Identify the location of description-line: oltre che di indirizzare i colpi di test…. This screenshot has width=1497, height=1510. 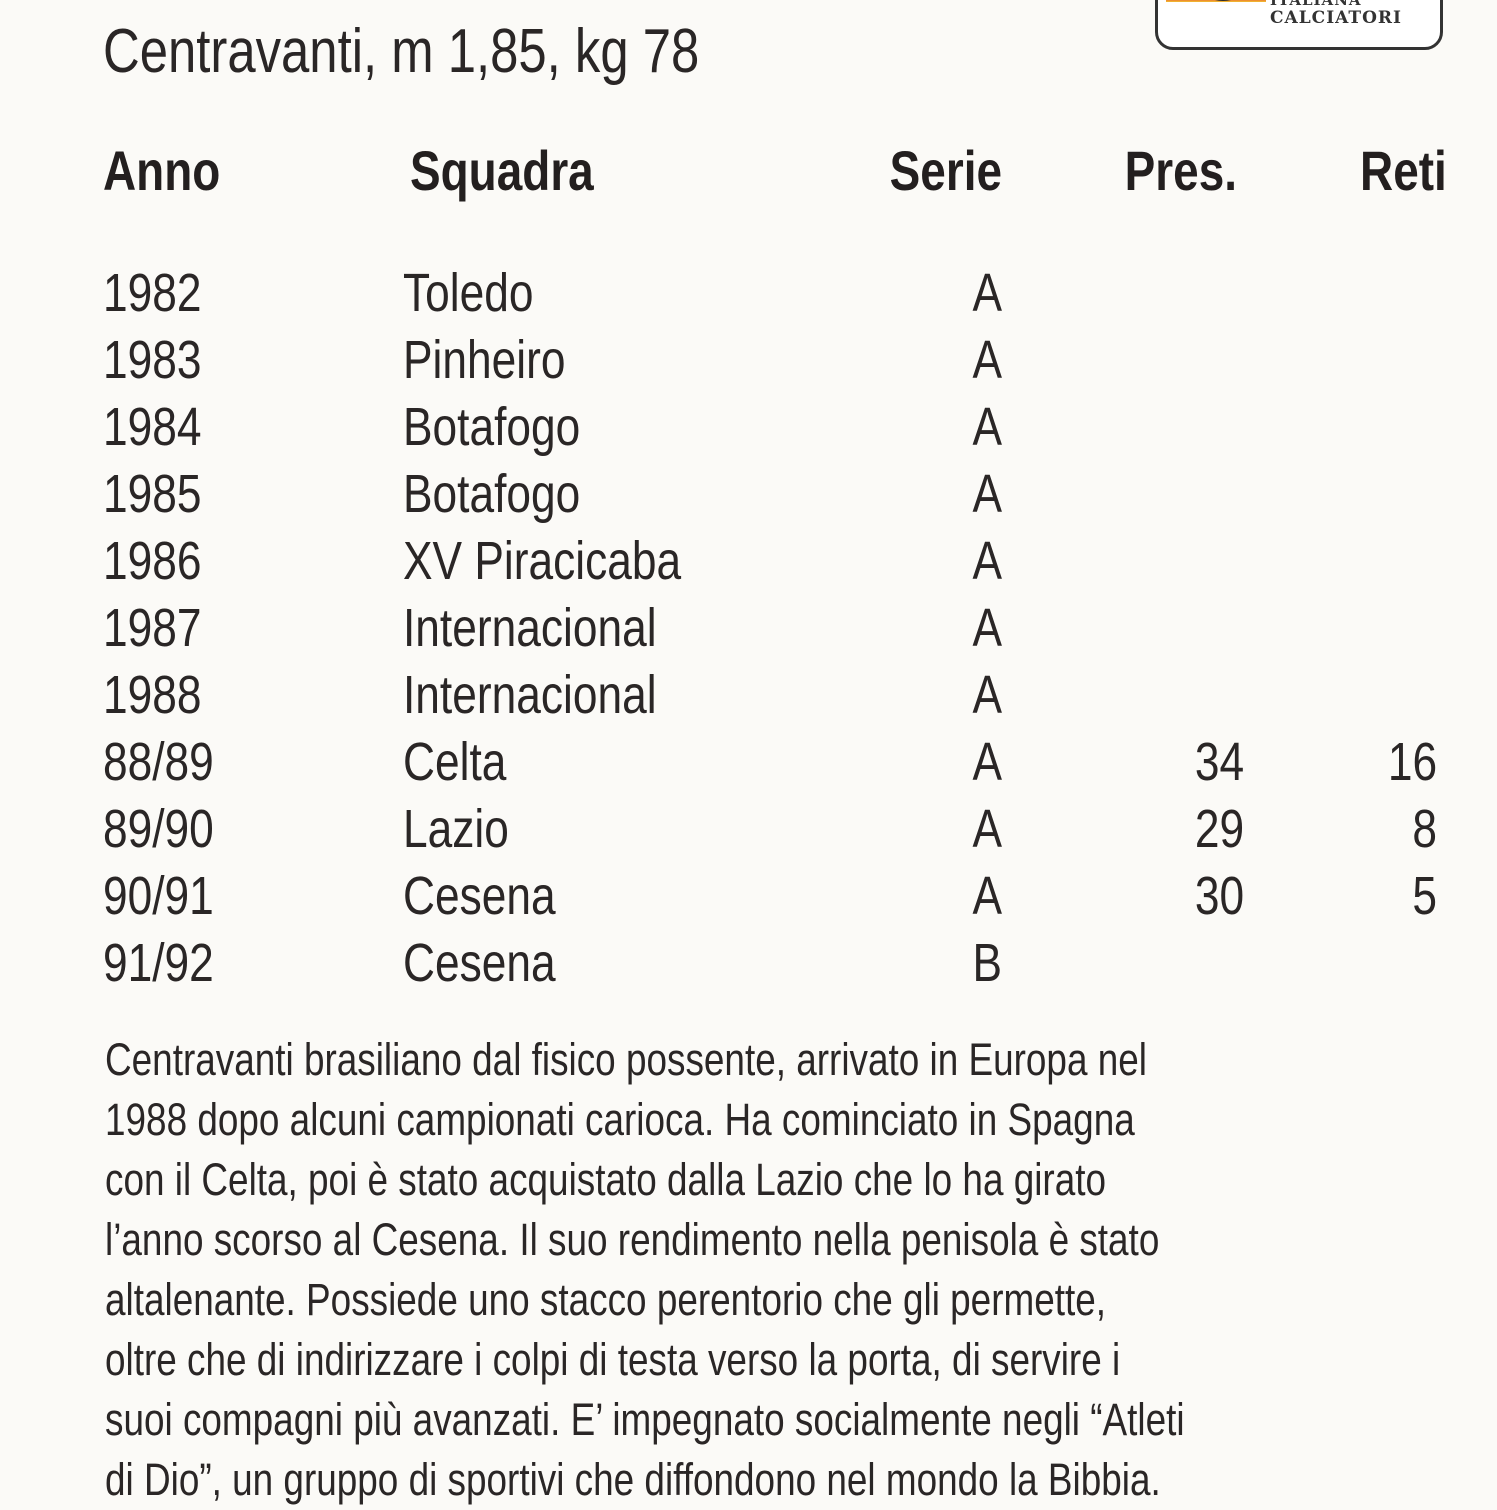
(613, 1359).